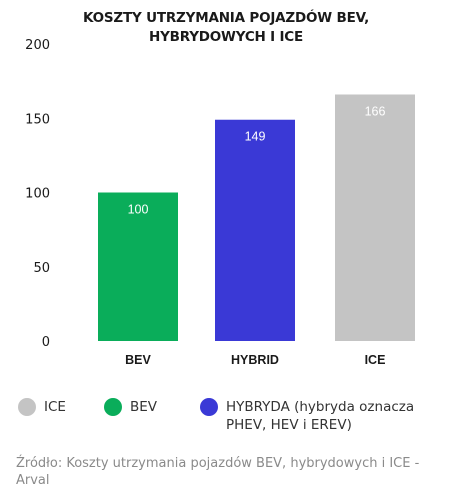 This screenshot has width=452, height=493. Describe the element at coordinates (289, 425) in the screenshot. I see `legend-label-hybryda-line-2: PHEV, HEV i EREV)` at that location.